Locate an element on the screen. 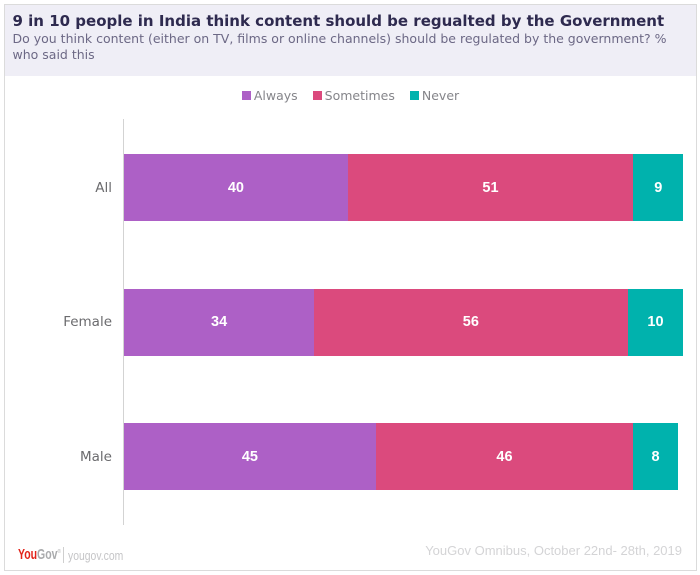 Image resolution: width=700 pixels, height=575 pixels. bar-value-label: 51 is located at coordinates (490, 187).